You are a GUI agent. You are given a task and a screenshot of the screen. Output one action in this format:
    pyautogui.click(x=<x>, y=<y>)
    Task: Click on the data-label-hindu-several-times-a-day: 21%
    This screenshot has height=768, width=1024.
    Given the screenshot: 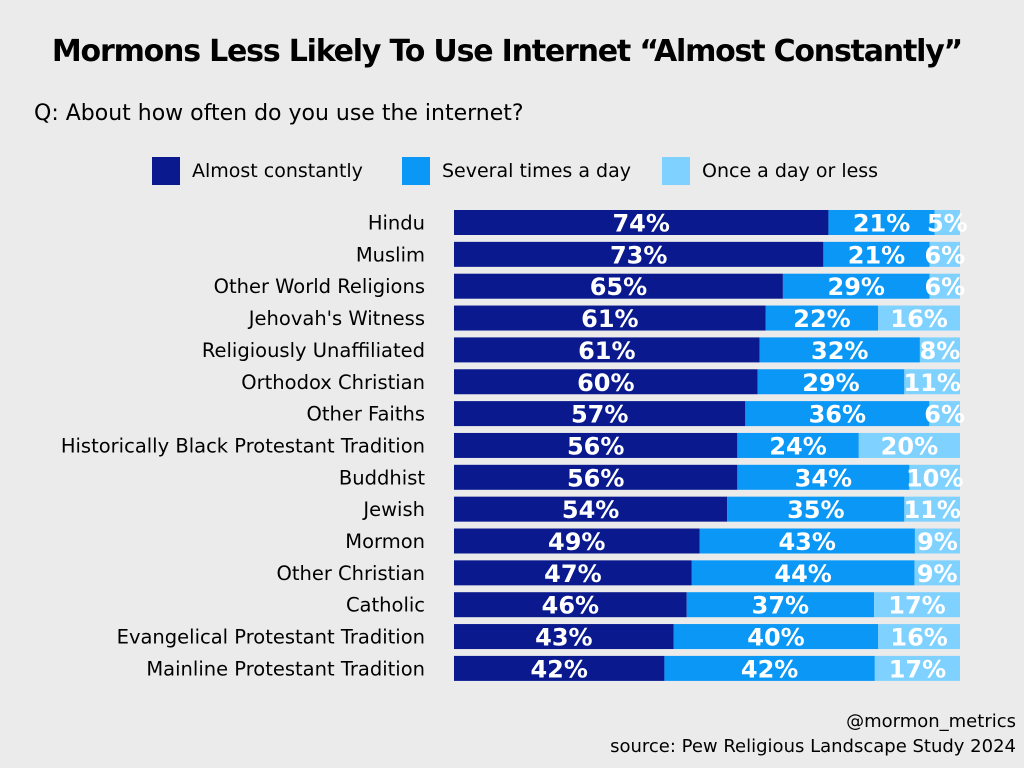 What is the action you would take?
    pyautogui.click(x=881, y=224)
    